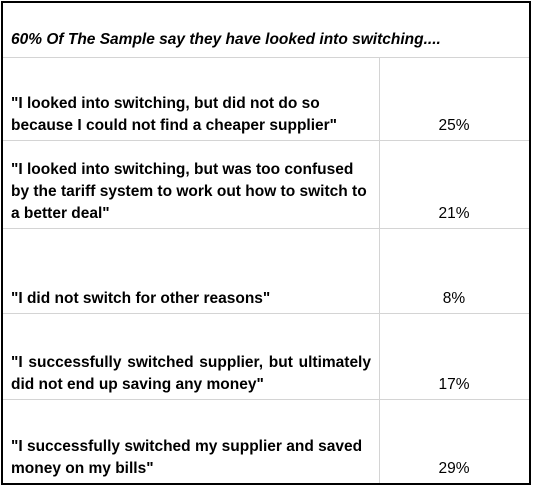 Image resolution: width=536 pixels, height=490 pixels. Describe the element at coordinates (454, 384) in the screenshot. I see `row-value: 17%` at that location.